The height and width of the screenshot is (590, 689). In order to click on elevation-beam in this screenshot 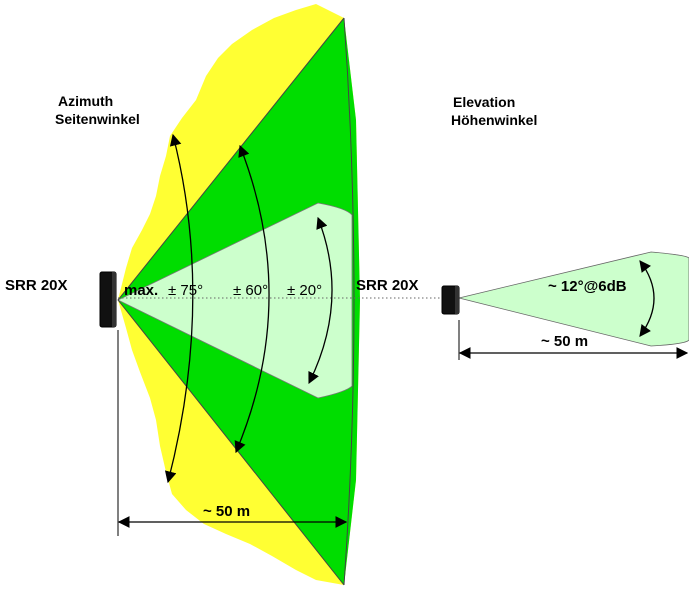, I will do `click(573, 299)`.